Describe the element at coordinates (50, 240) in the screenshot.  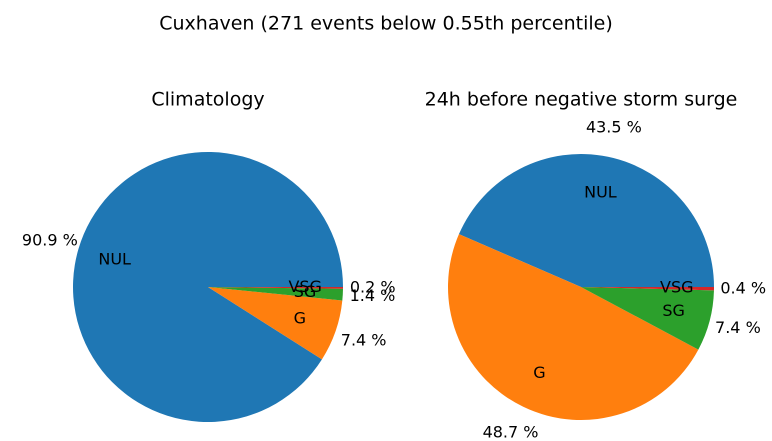
I see `slice-percent: 90.9 %` at that location.